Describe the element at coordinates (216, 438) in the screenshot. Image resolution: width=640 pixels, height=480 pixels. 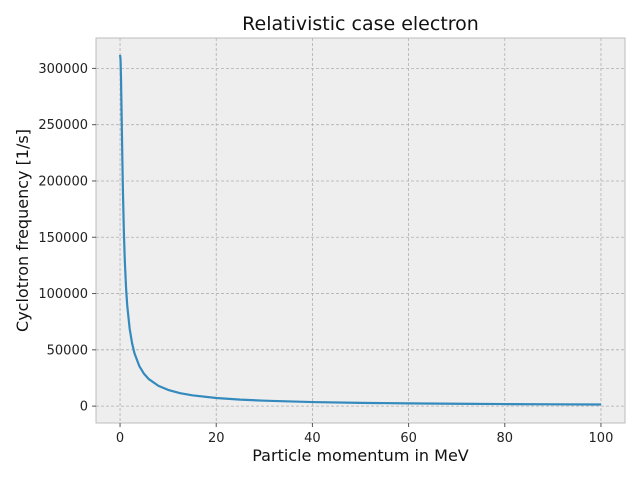
I see `x-tick-label: 20` at that location.